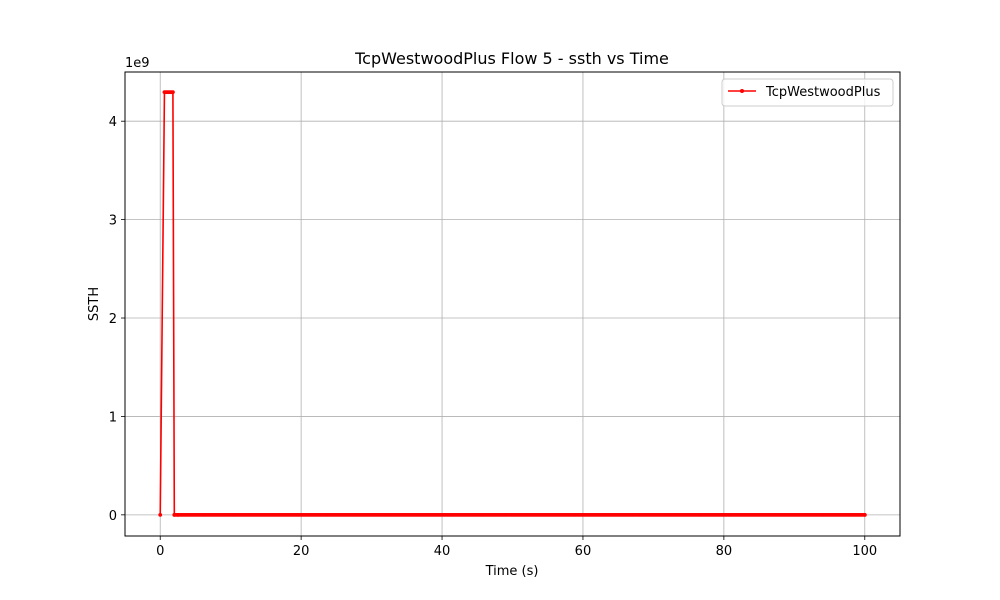 Image resolution: width=1000 pixels, height=600 pixels. I want to click on legend-entry-tcpwestwoodplus: TcpWestwoodPlus, so click(823, 92).